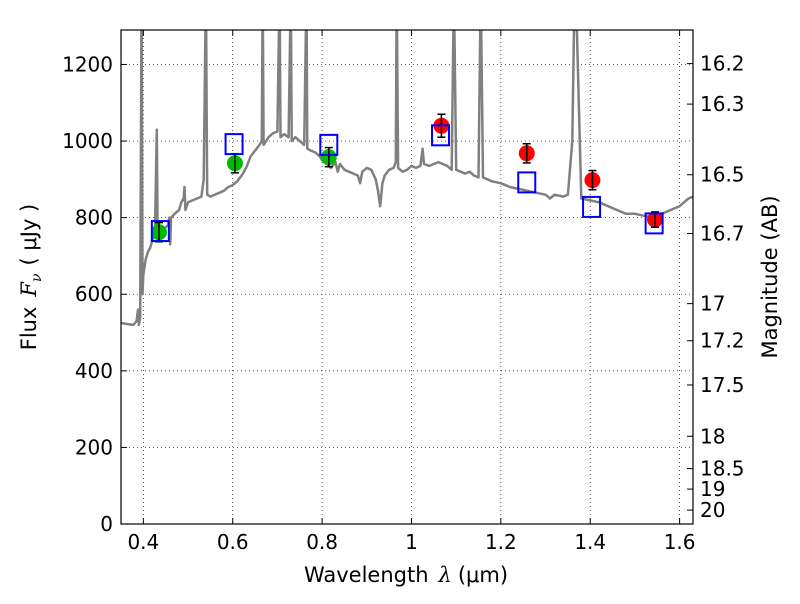 Image resolution: width=800 pixels, height=604 pixels. What do you see at coordinates (94, 218) in the screenshot?
I see `y-tick-label: 800` at bounding box center [94, 218].